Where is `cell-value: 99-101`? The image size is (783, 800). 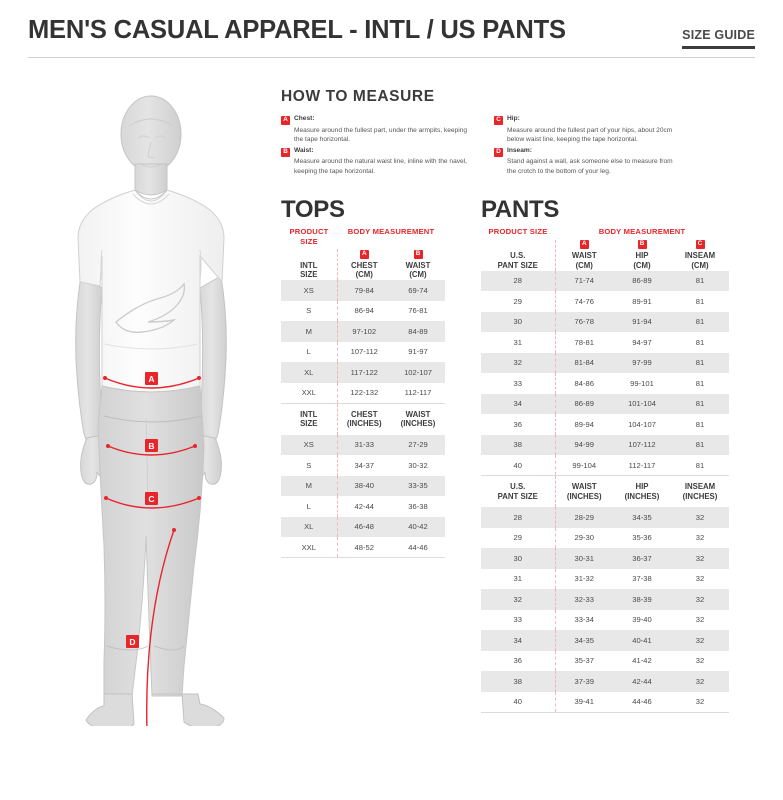 cell-value: 99-101 is located at coordinates (642, 383).